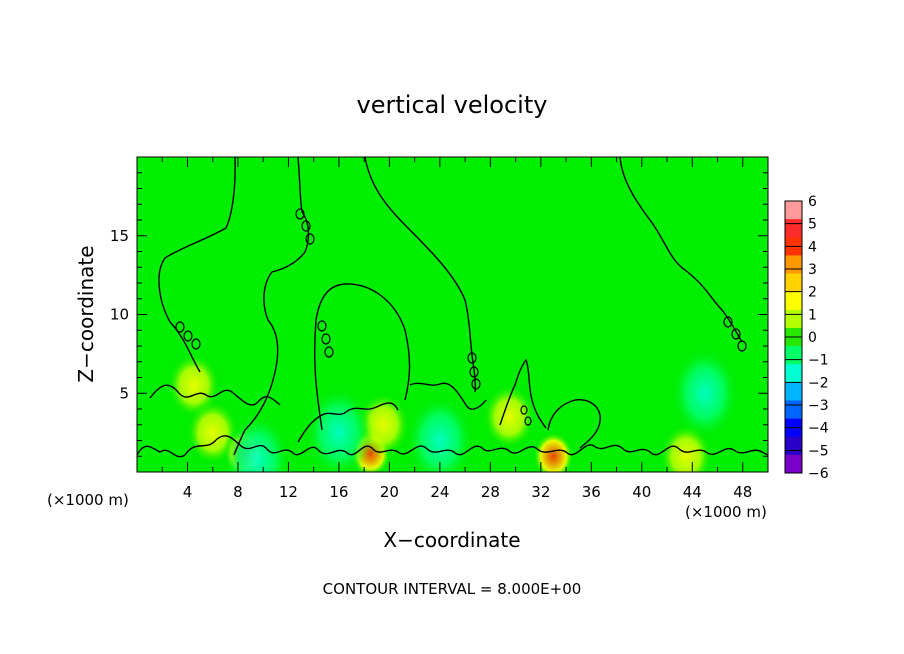 The width and height of the screenshot is (904, 654). I want to click on y-tick-label: 5, so click(124, 393).